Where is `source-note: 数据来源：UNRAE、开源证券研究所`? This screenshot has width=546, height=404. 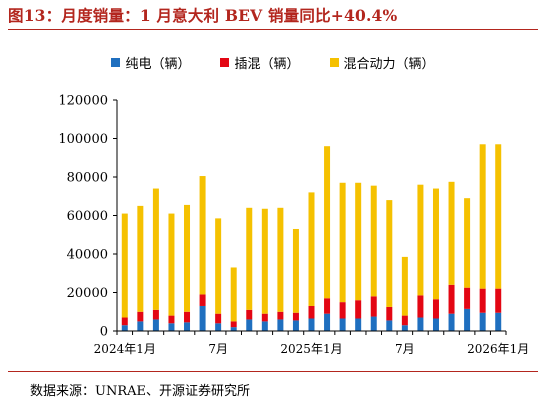
source-note: 数据来源：UNRAE、开源证券研究所 is located at coordinates (140, 391).